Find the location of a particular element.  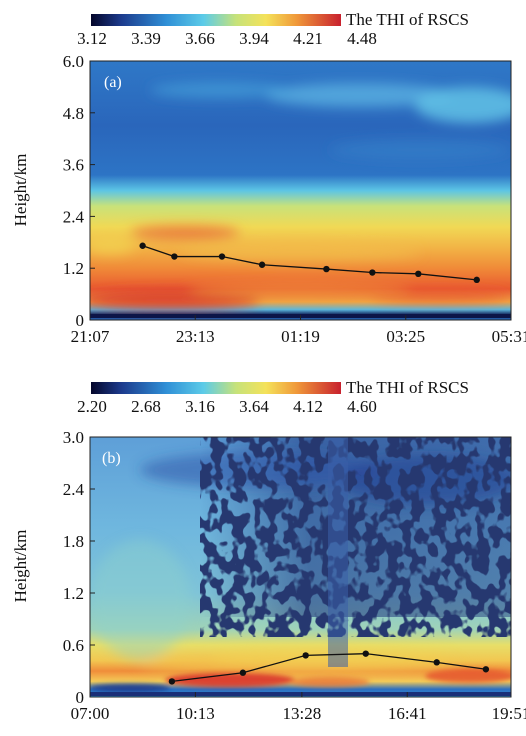

colorbar-b-tick-label: 2.20 is located at coordinates (92, 406).